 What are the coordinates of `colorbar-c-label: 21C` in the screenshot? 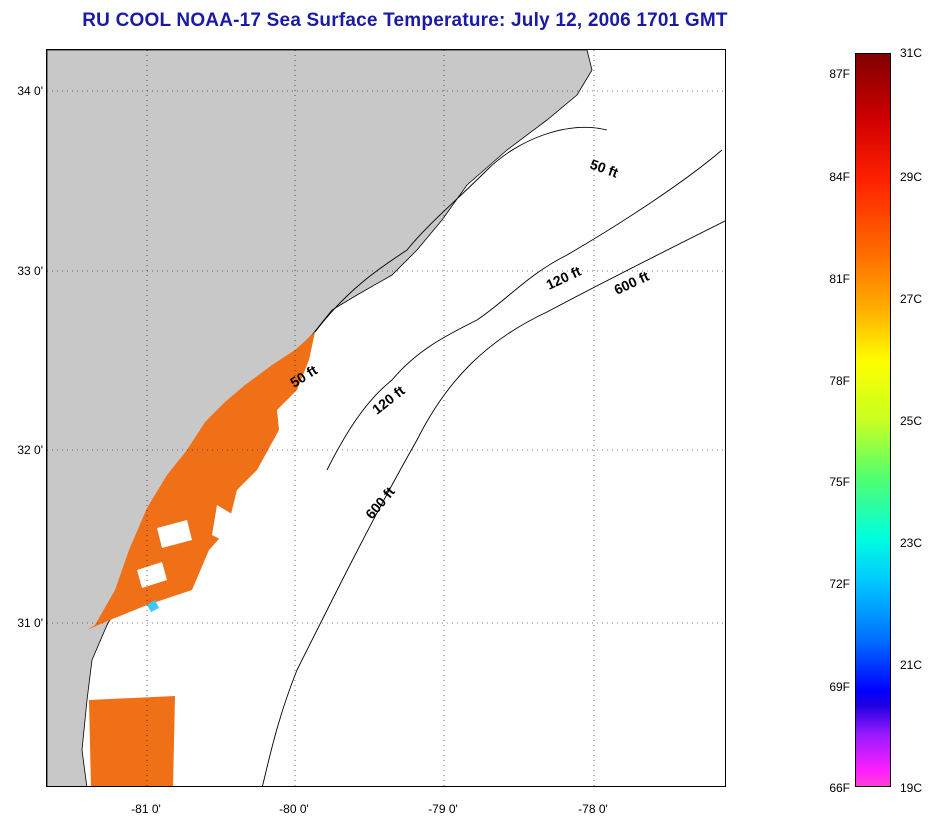 It's located at (911, 665).